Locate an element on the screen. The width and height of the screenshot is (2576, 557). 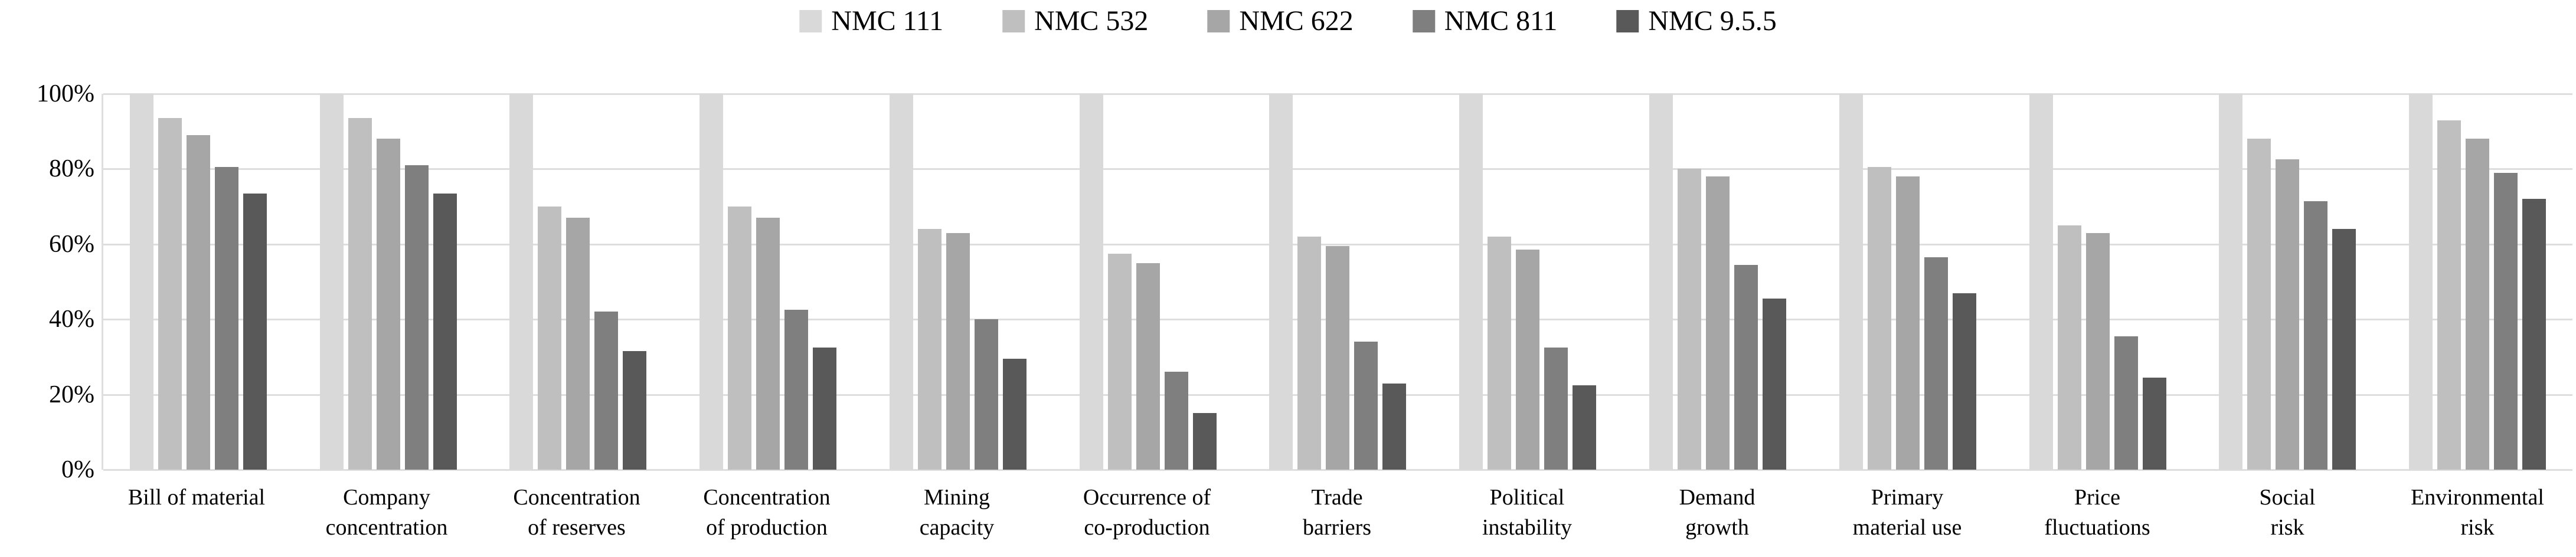
category-label: Price fluctuations is located at coordinates (2097, 512).